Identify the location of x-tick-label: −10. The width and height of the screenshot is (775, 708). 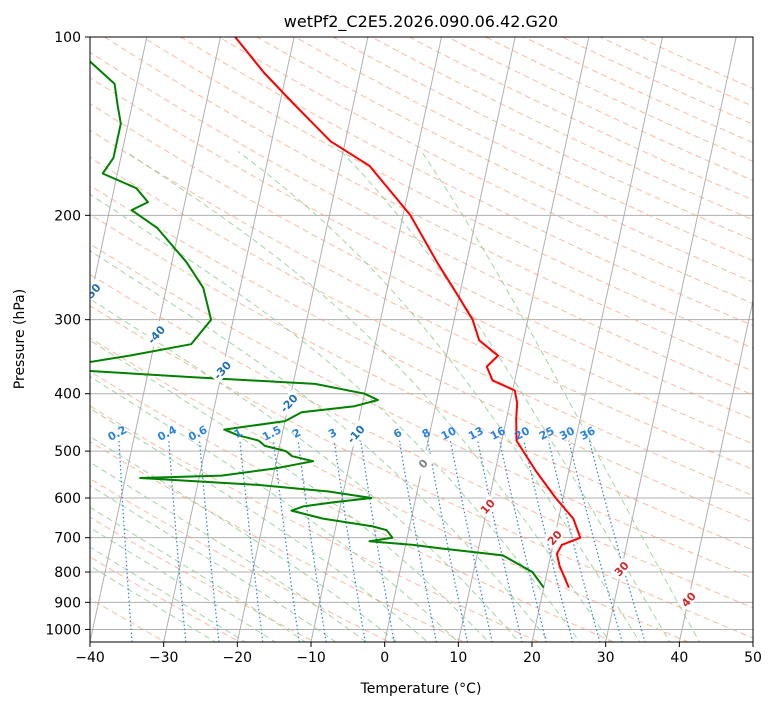
(311, 658).